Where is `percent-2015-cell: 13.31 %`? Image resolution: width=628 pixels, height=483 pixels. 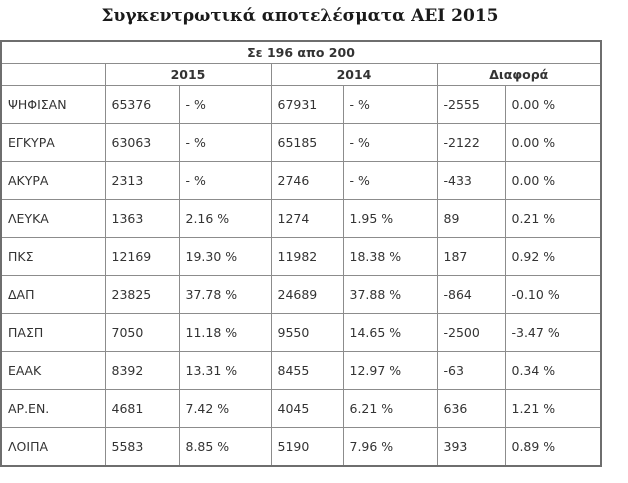
percent-2015-cell: 13.31 % is located at coordinates (225, 370).